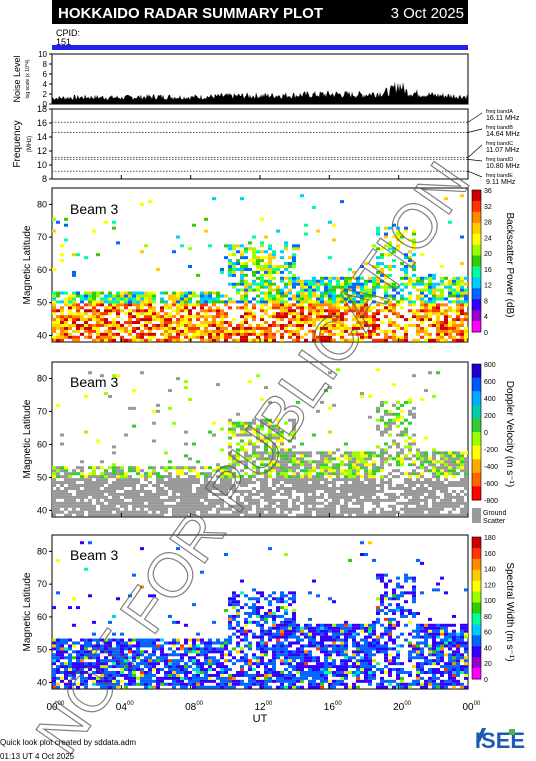 This screenshot has height=761, width=536. What do you see at coordinates (42, 444) in the screenshot?
I see `latitude-tick-label: 60` at bounding box center [42, 444].